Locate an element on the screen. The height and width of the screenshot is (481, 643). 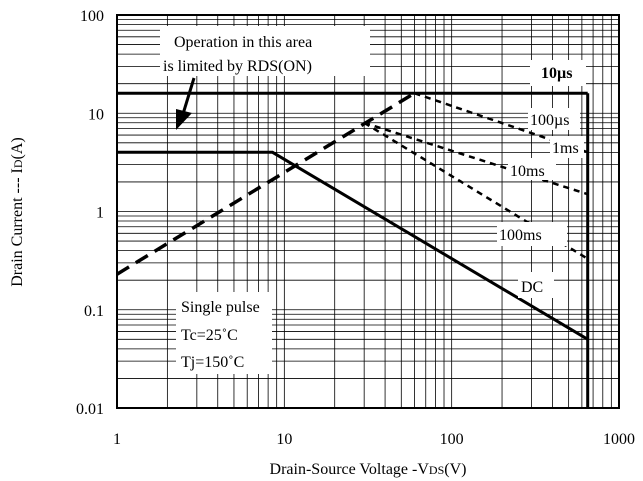
condition-tj: Tj=150˚C is located at coordinates (212, 362).